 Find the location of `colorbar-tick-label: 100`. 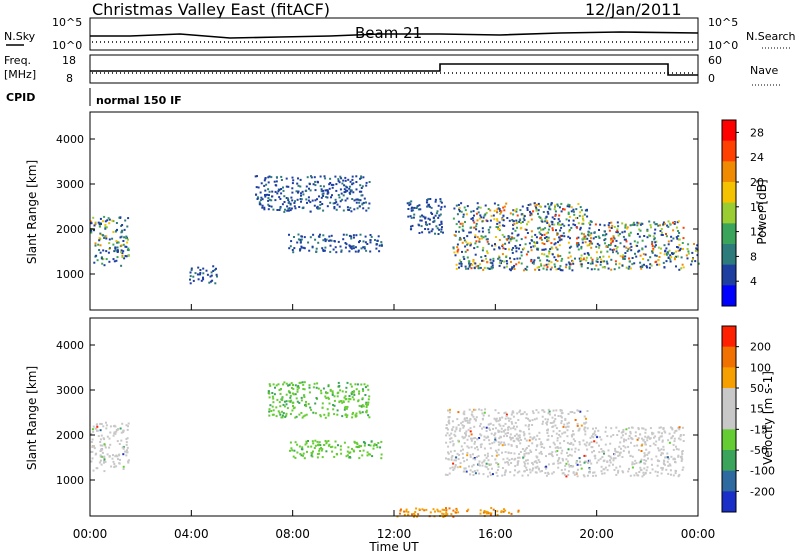

colorbar-tick-label: 100 is located at coordinates (760, 367).